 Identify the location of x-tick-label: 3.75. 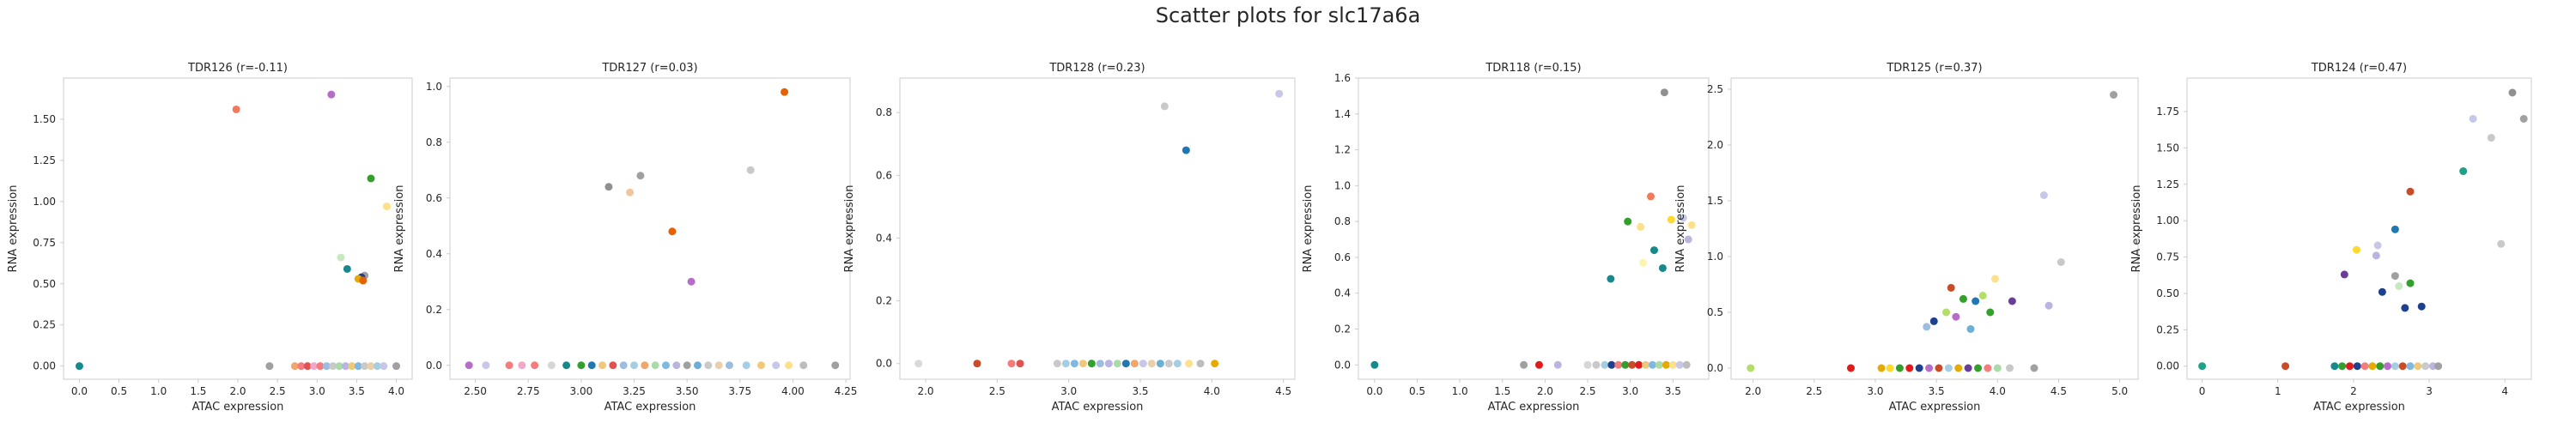
(739, 391).